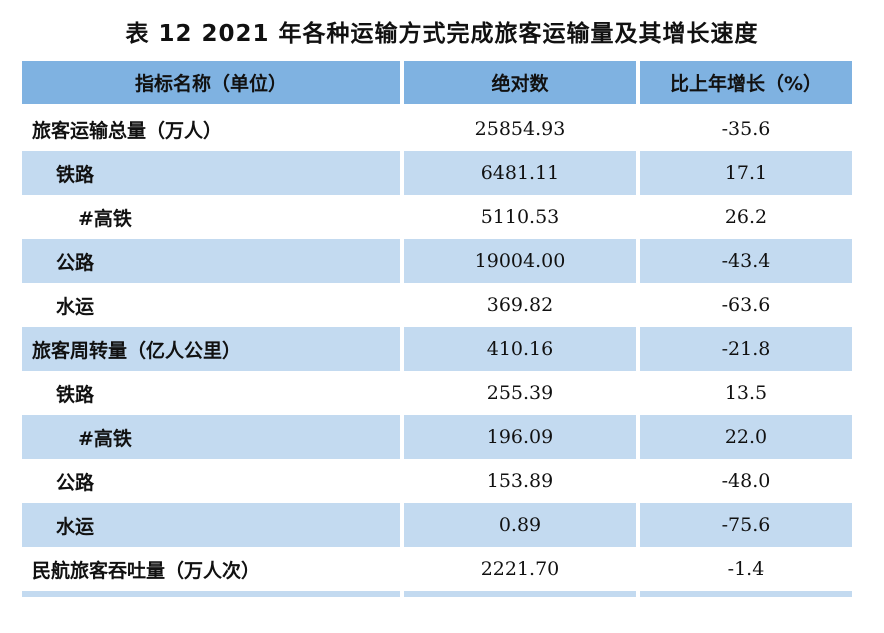  I want to click on header-growth-rate: 比上年增长（%）, so click(746, 84).